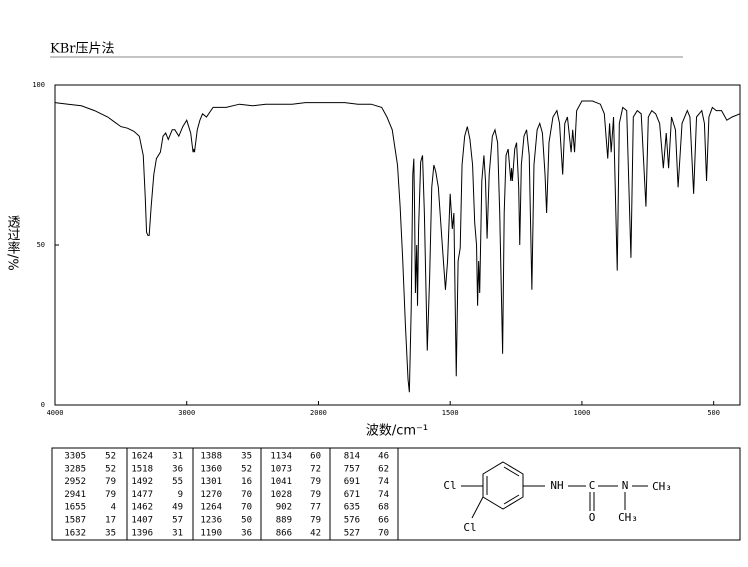  I want to click on peak-wavenumber: 671, so click(352, 495).